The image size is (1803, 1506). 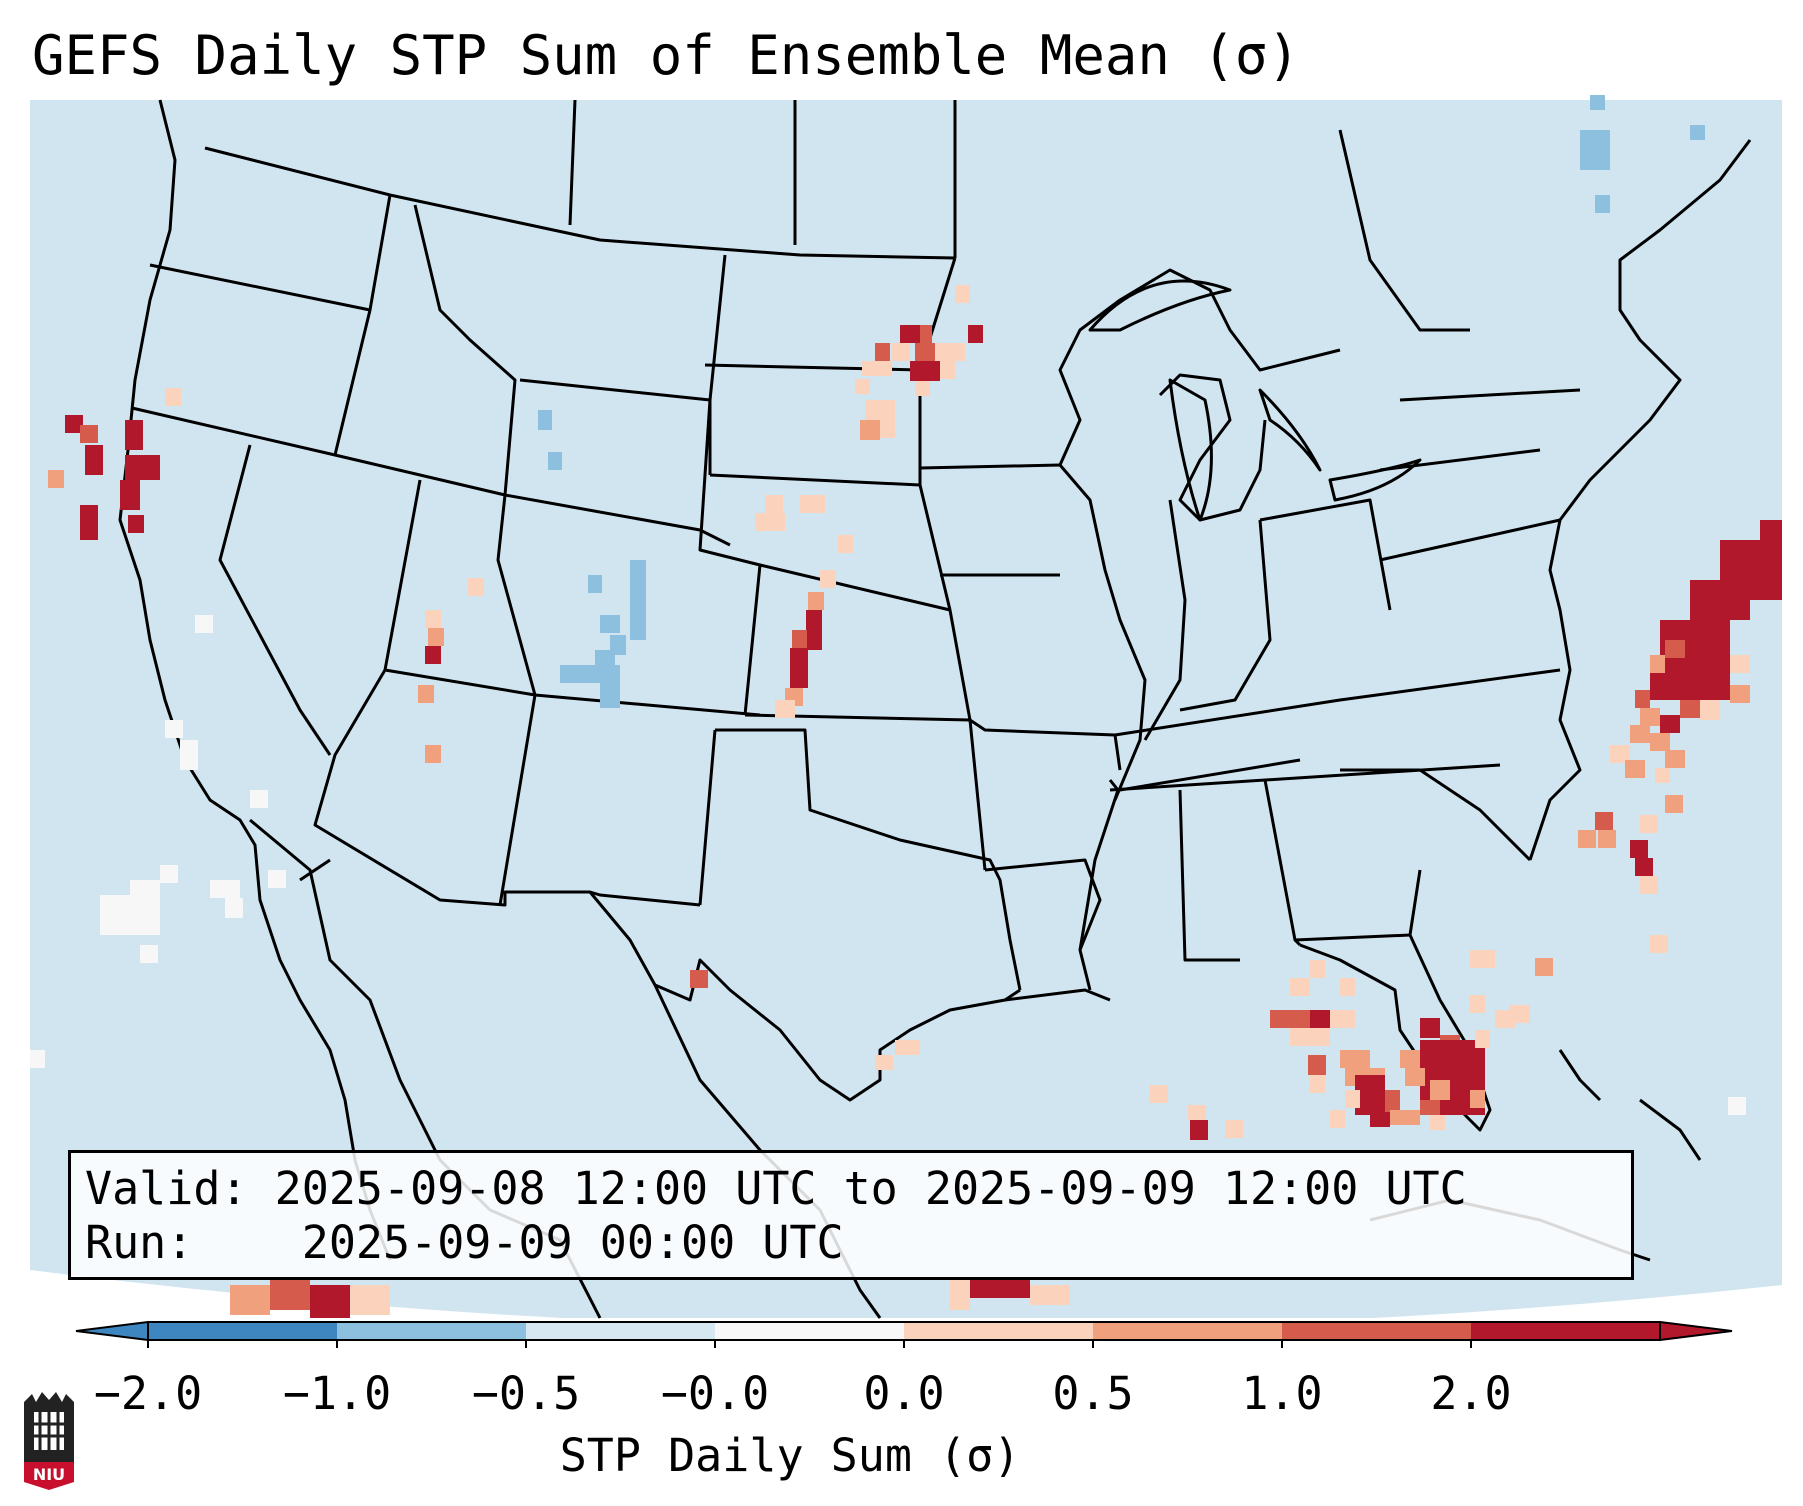 I want to click on colorbar-tick-label: 0.5, so click(x=1093, y=1393).